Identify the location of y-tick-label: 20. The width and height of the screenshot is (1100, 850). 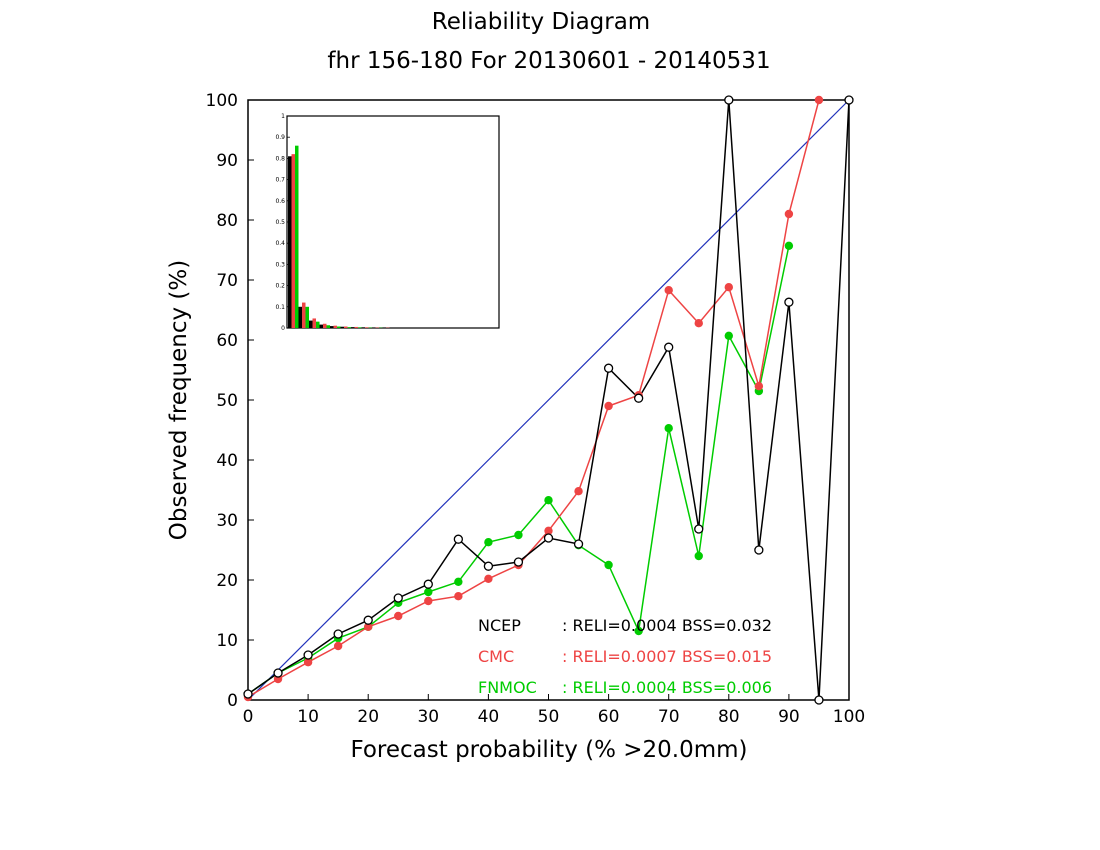
(227, 581).